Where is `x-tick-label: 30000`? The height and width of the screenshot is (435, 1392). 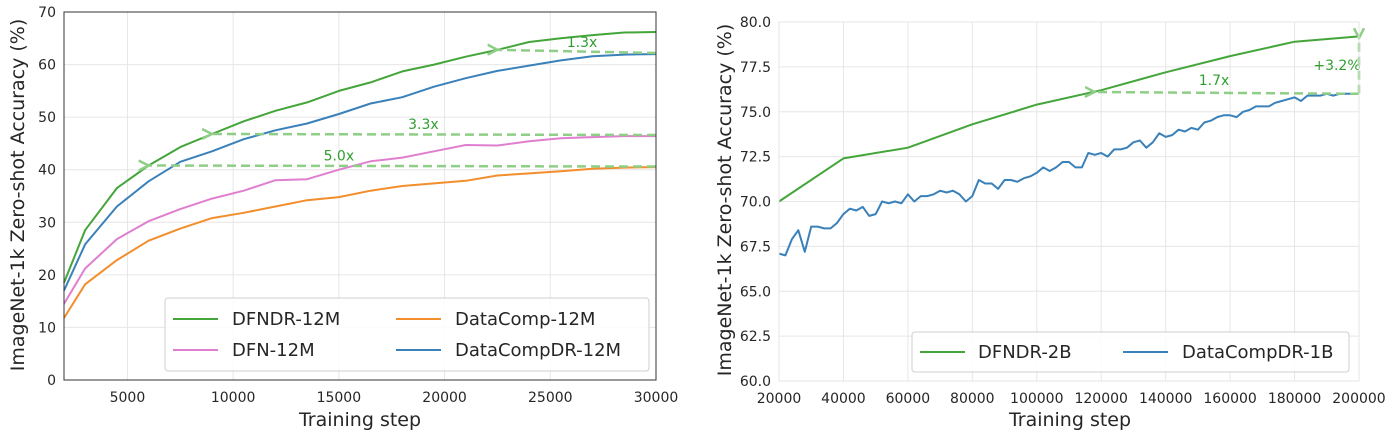
x-tick-label: 30000 is located at coordinates (656, 398).